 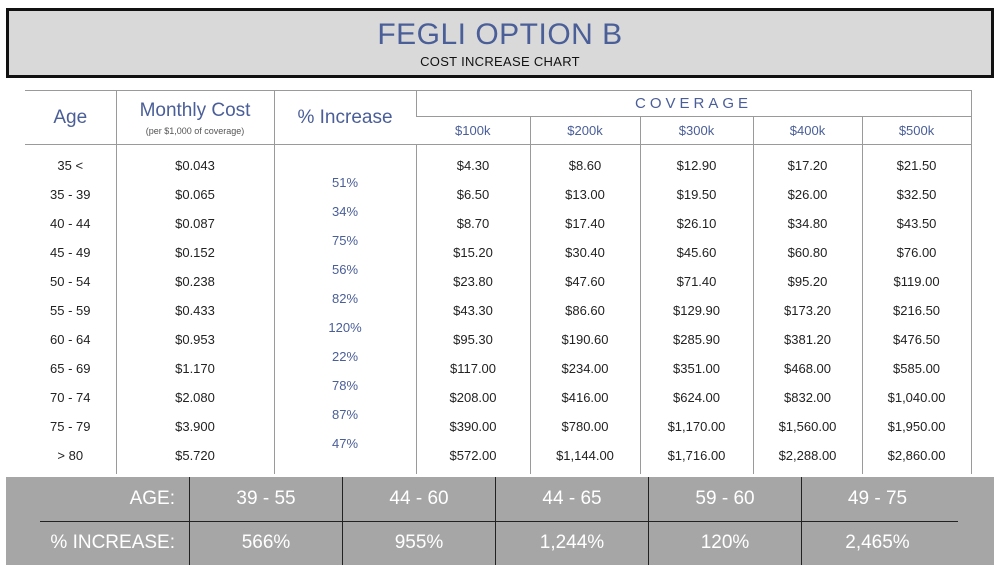 What do you see at coordinates (70, 281) in the screenshot?
I see `age-cell: 50 - 54` at bounding box center [70, 281].